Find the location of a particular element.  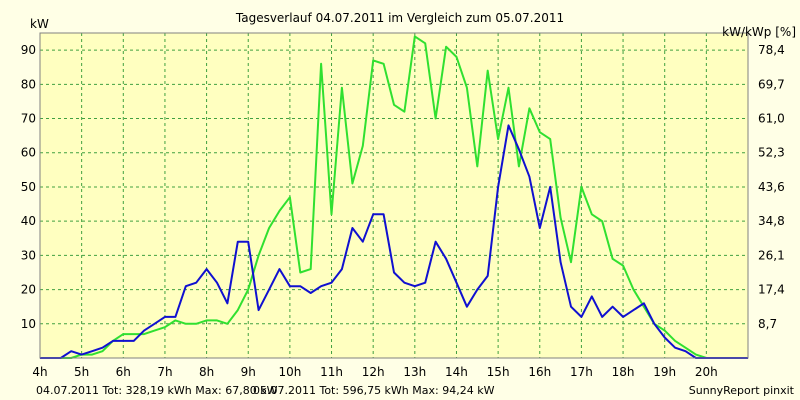

y-axis-right-label: kW/kWp [%] is located at coordinates (759, 32).